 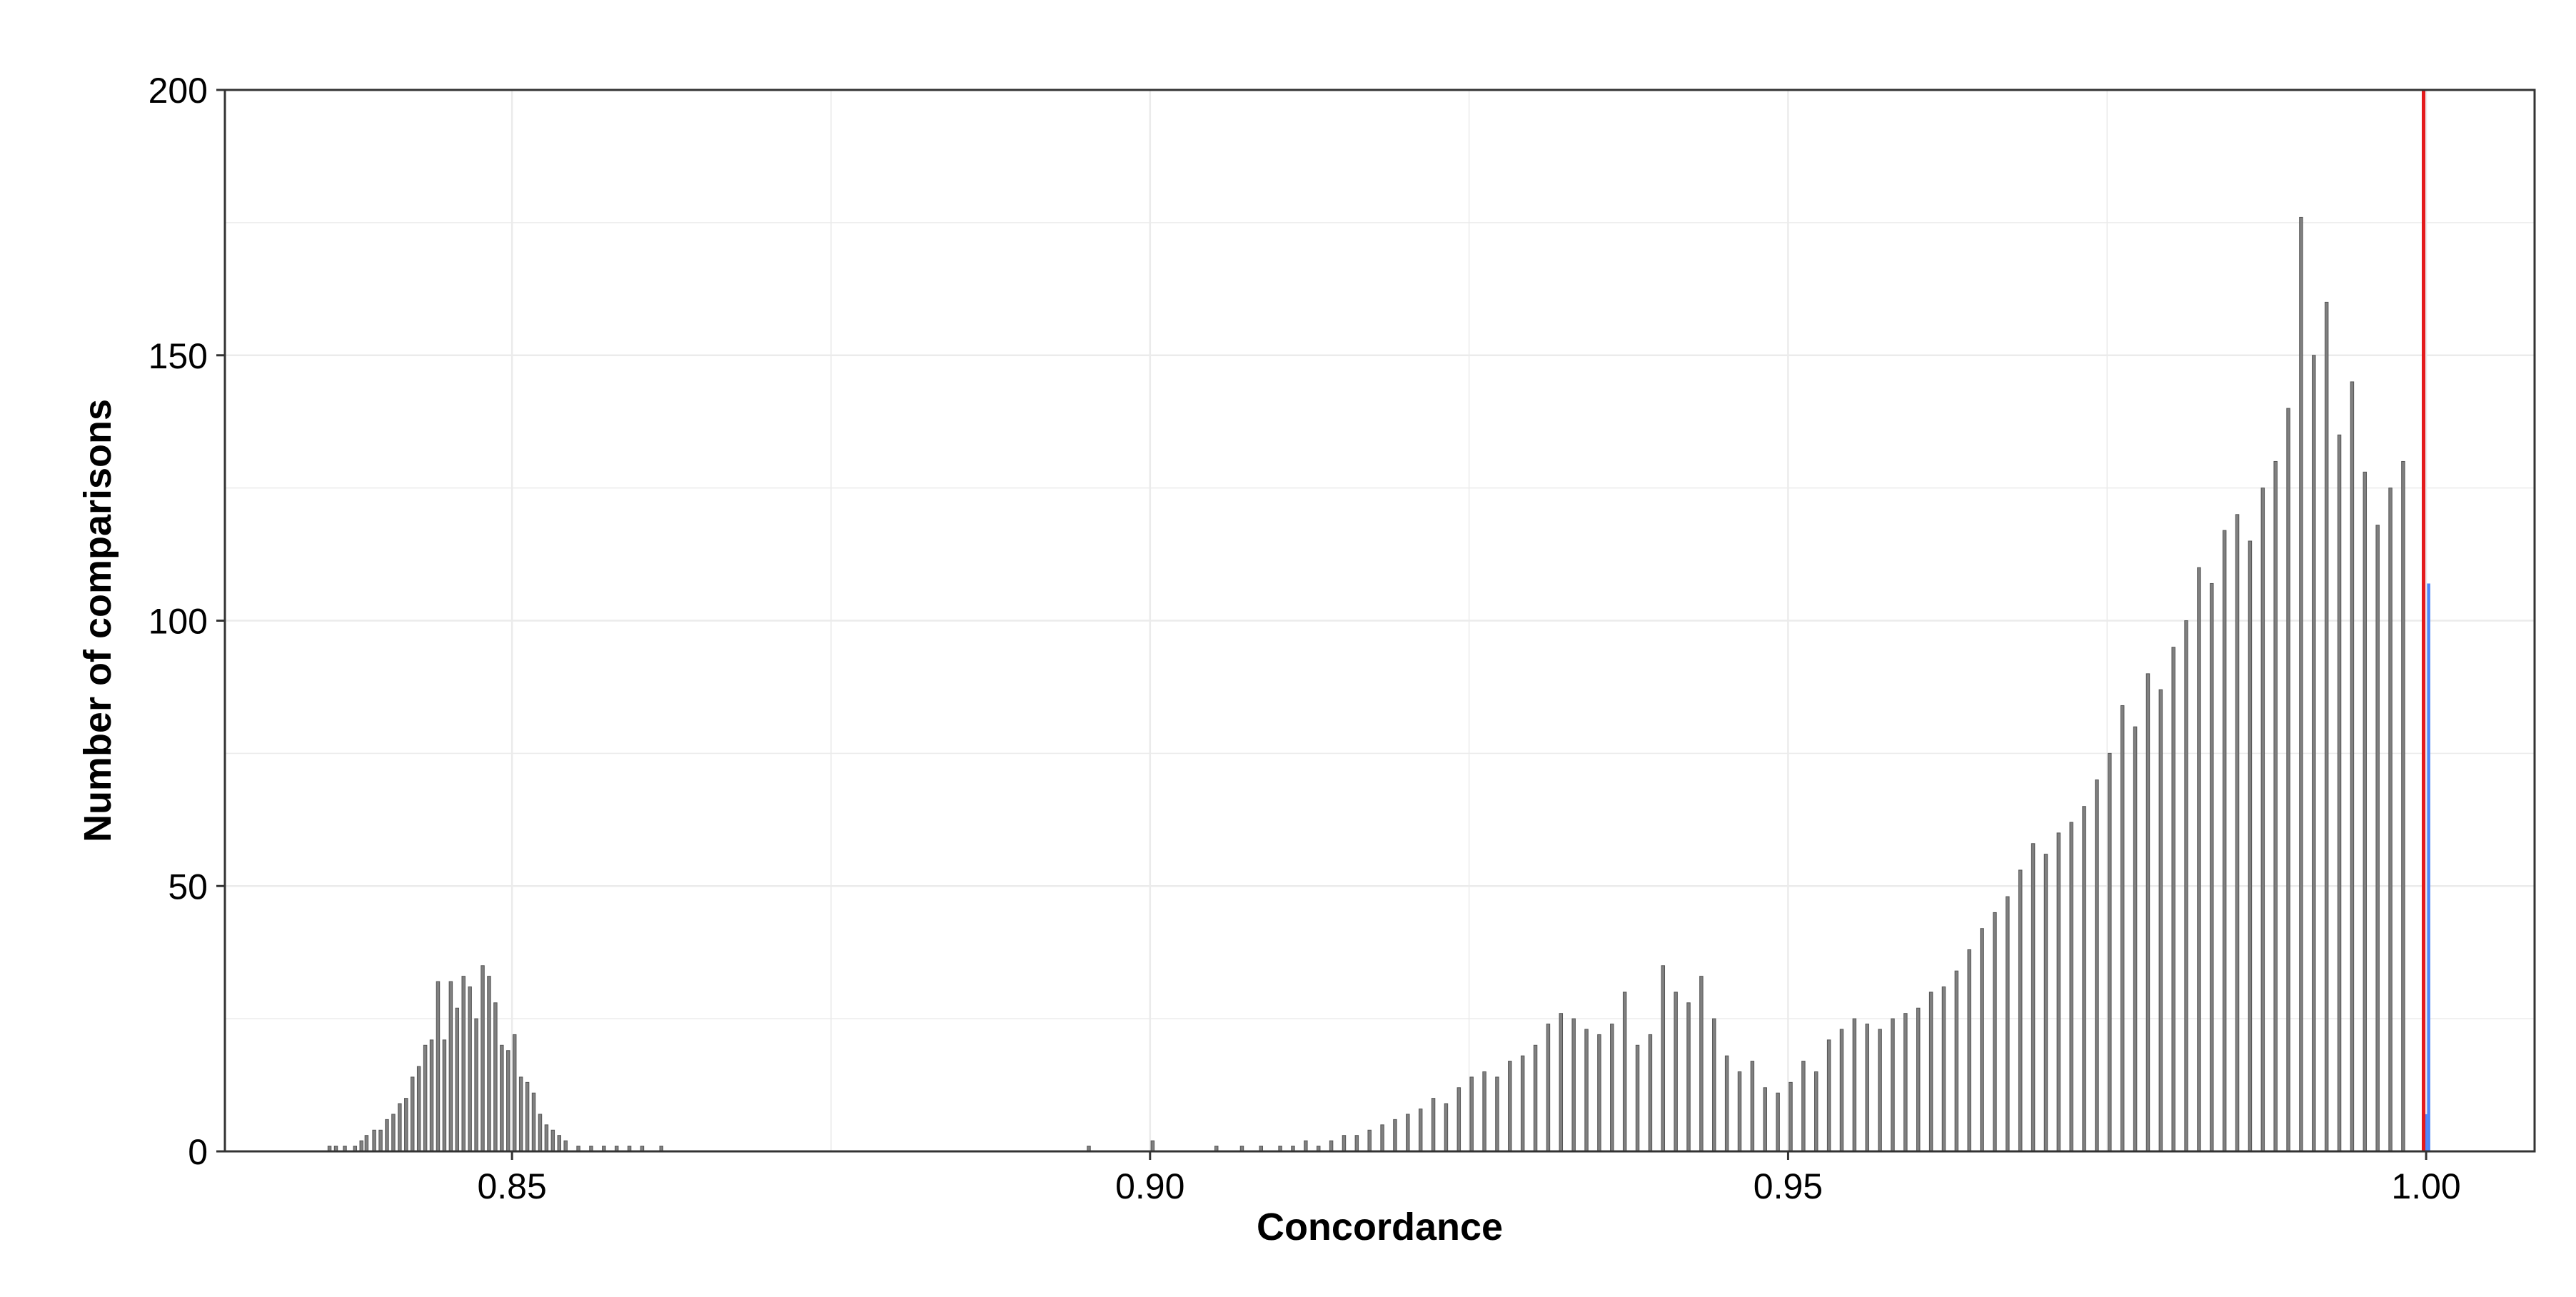 I want to click on x-tick-label: 0.85, so click(x=512, y=1186).